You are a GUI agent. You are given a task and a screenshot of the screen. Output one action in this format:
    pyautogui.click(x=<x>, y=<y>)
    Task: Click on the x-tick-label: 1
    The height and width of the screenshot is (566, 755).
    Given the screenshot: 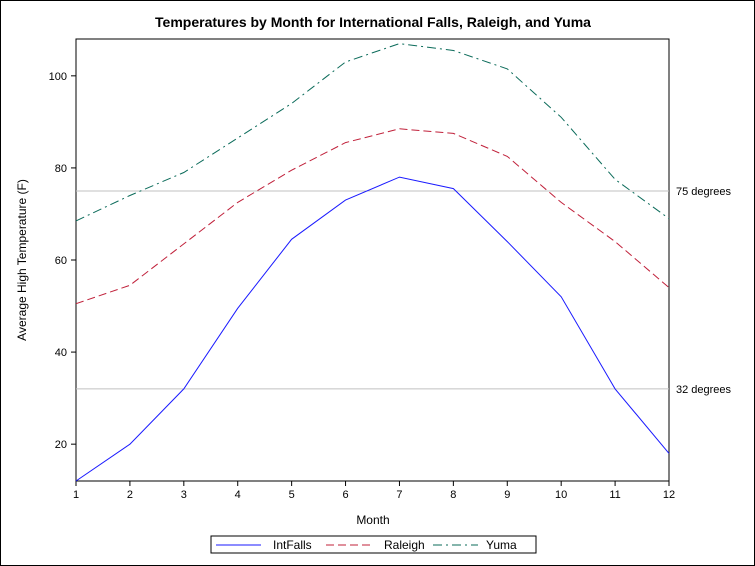 What is the action you would take?
    pyautogui.click(x=76, y=495)
    